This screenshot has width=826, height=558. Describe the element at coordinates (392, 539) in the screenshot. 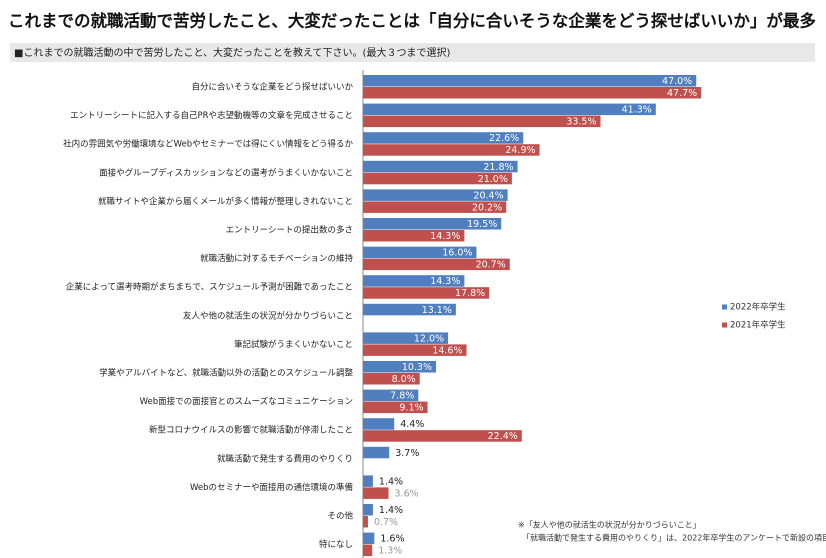

I see `value-label: 1.6%` at that location.